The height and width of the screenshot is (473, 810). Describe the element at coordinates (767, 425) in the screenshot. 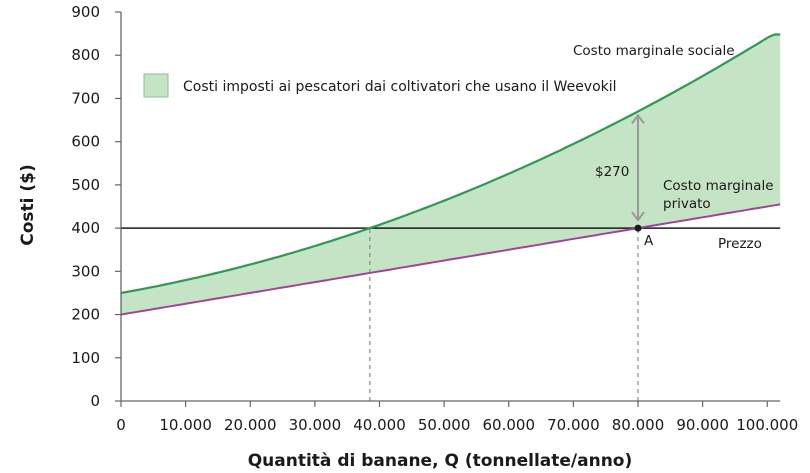

I see `x-tick-label: 100.000` at that location.